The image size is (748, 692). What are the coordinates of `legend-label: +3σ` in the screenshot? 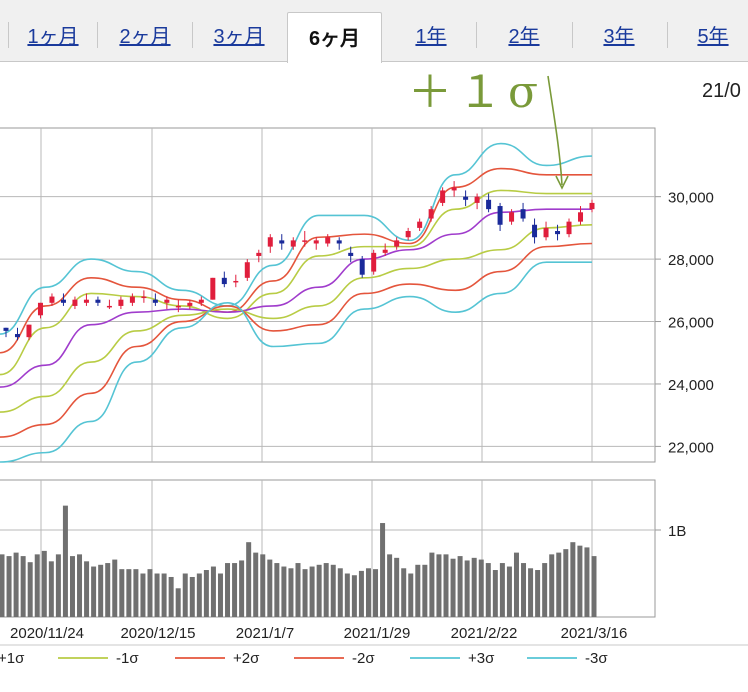 It's located at (481, 658).